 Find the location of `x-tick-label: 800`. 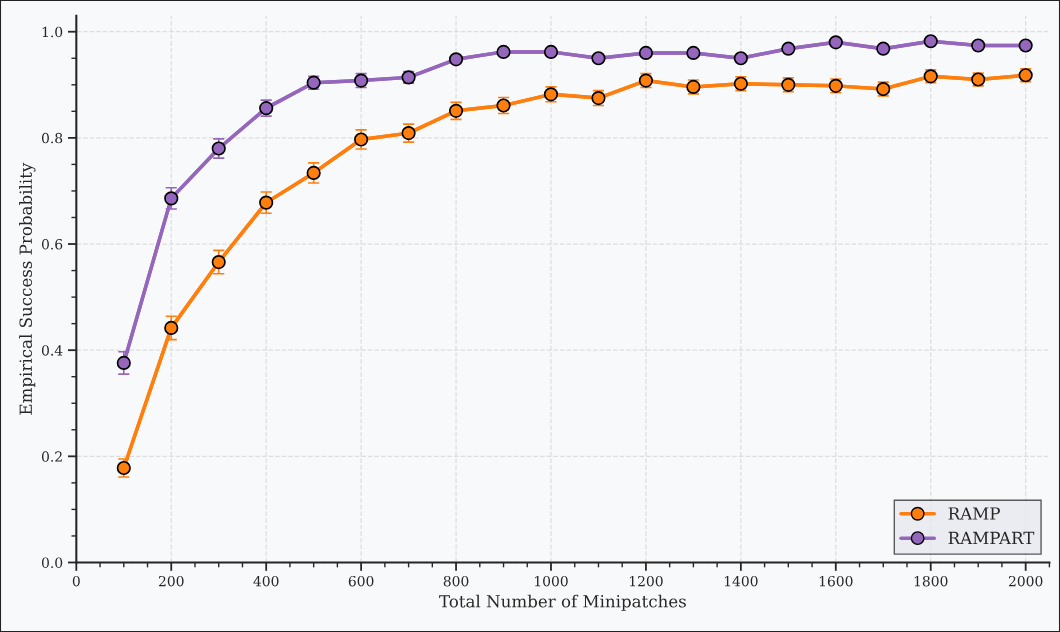

x-tick-label: 800 is located at coordinates (456, 581).